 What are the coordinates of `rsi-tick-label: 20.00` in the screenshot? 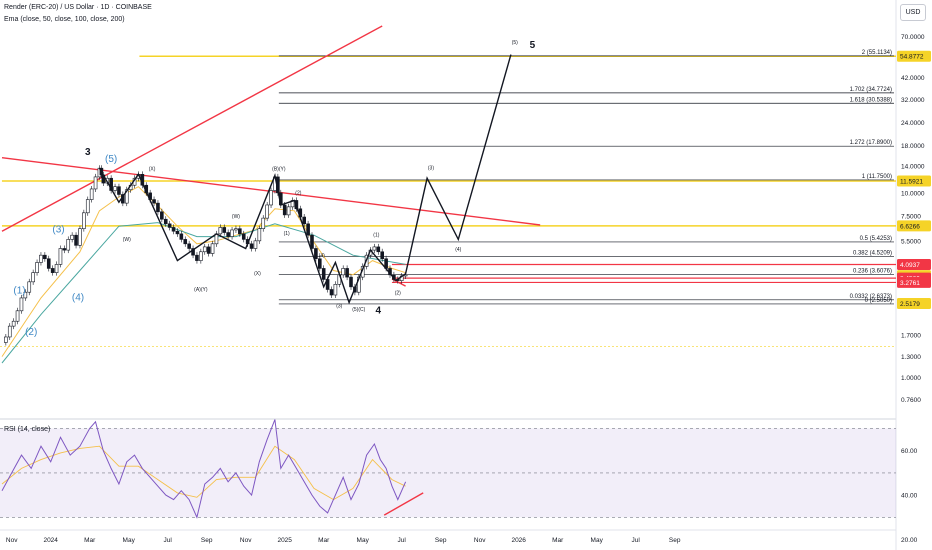 It's located at (909, 540).